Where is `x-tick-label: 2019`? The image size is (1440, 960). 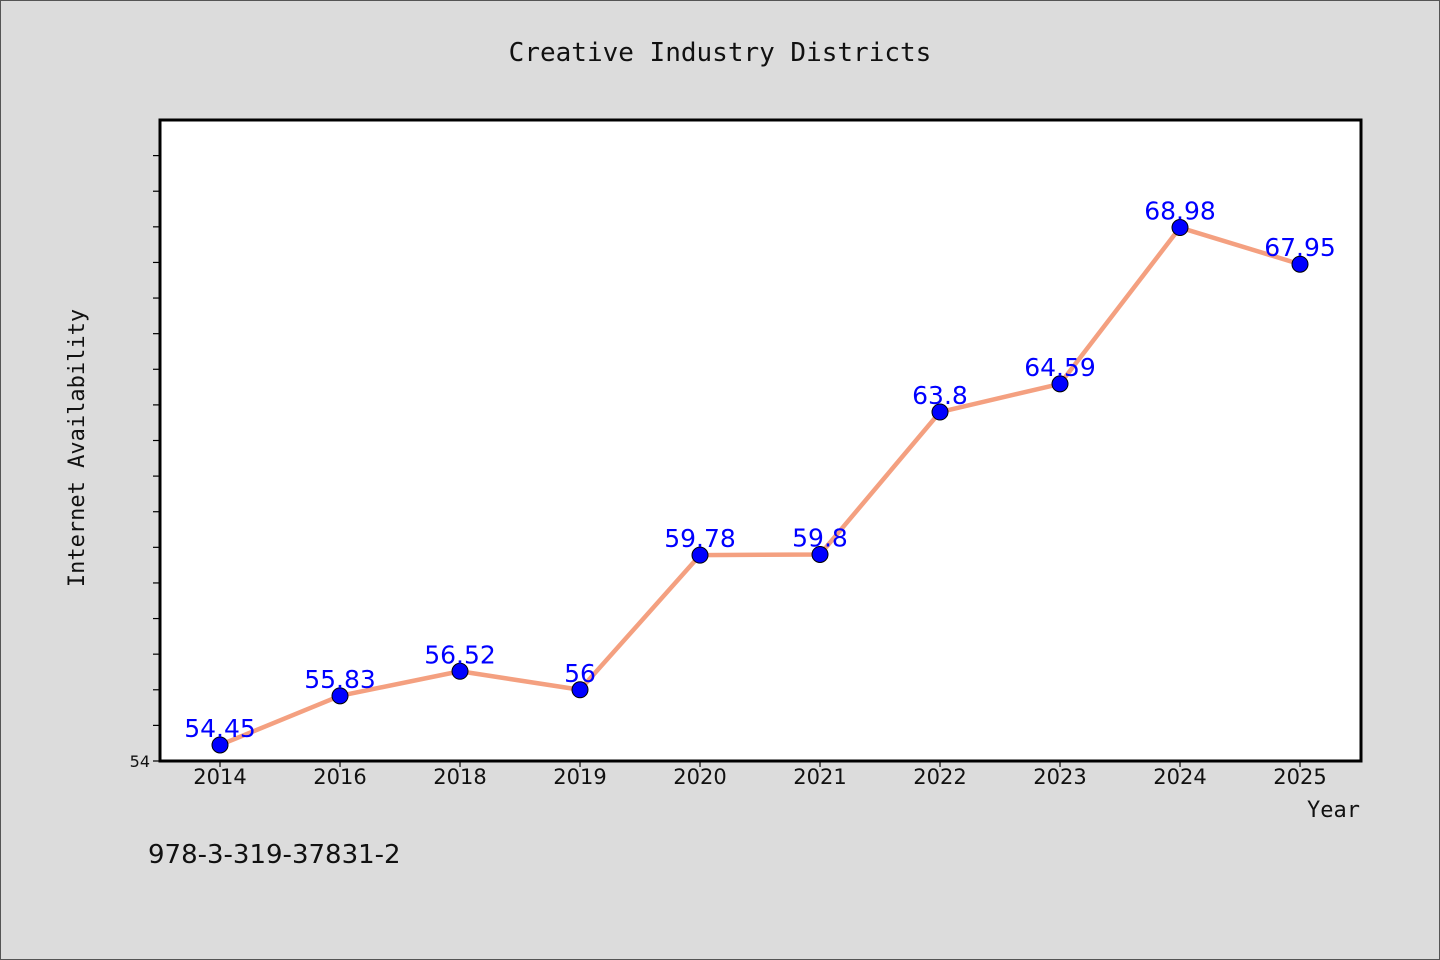 x-tick-label: 2019 is located at coordinates (579, 777).